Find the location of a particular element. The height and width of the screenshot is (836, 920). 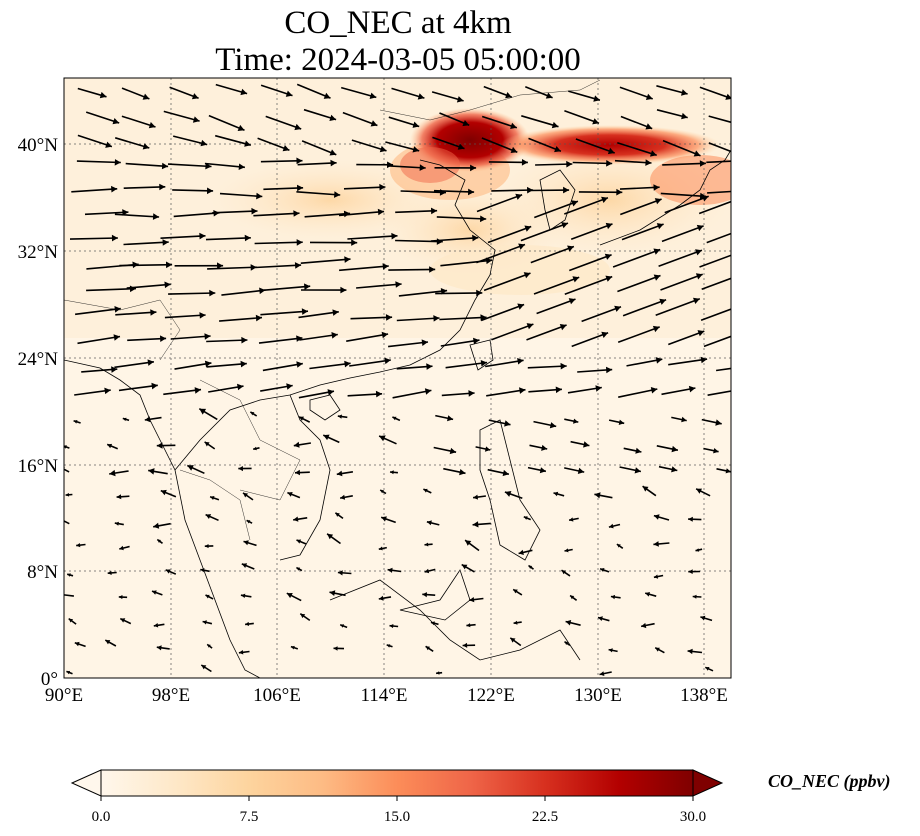

lat-tick-label: 24°N is located at coordinates (38, 359).